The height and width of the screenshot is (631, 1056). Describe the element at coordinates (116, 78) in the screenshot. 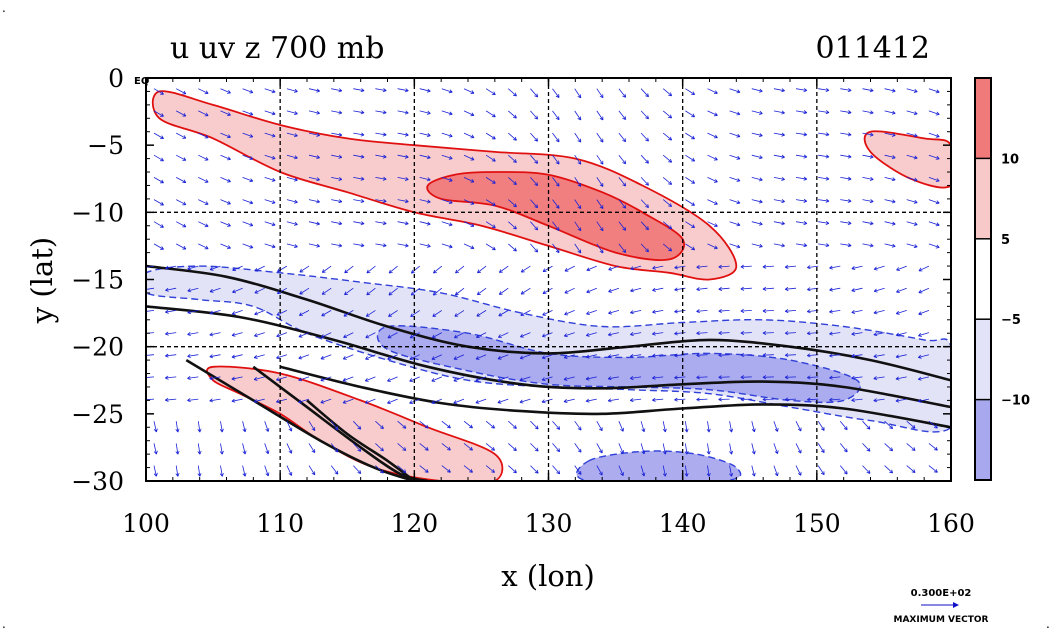

I see `y-tick-label: 0` at that location.